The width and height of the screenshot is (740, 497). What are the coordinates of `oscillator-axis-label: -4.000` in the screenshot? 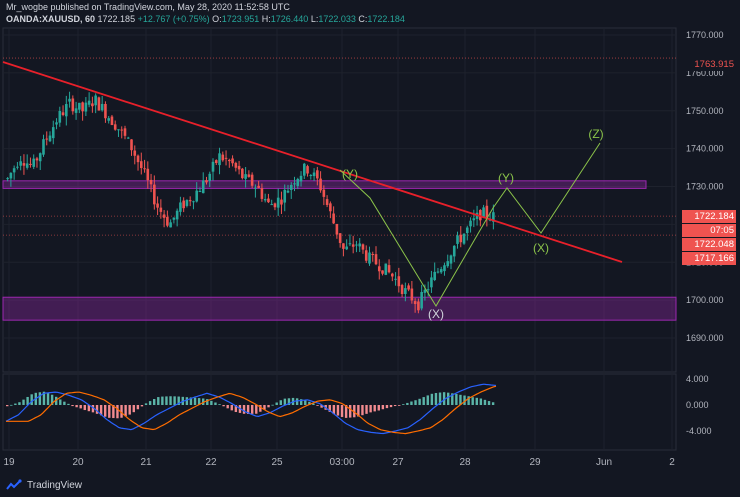 It's located at (699, 431).